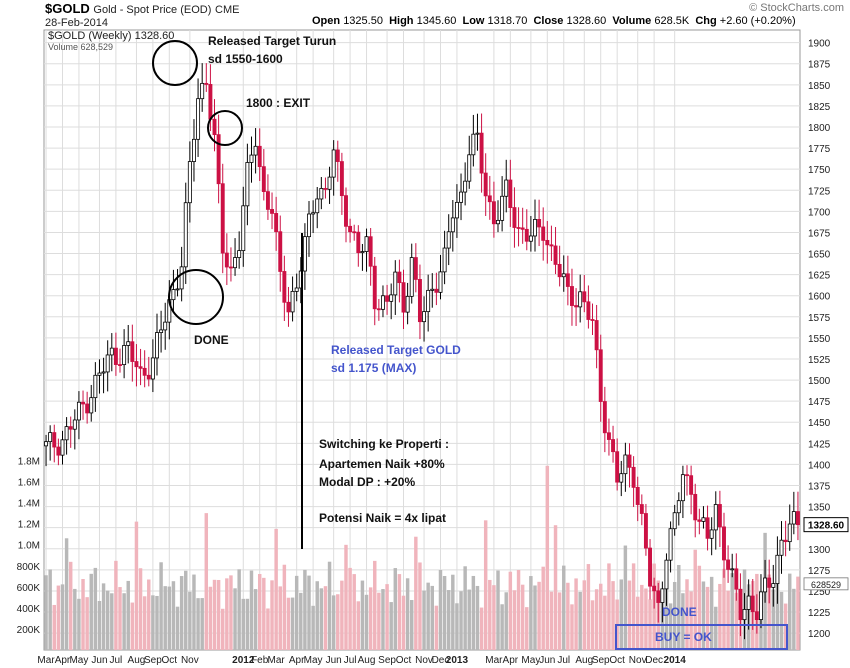  I want to click on annotation-properti-3: Modal DP : +20%, so click(367, 482).